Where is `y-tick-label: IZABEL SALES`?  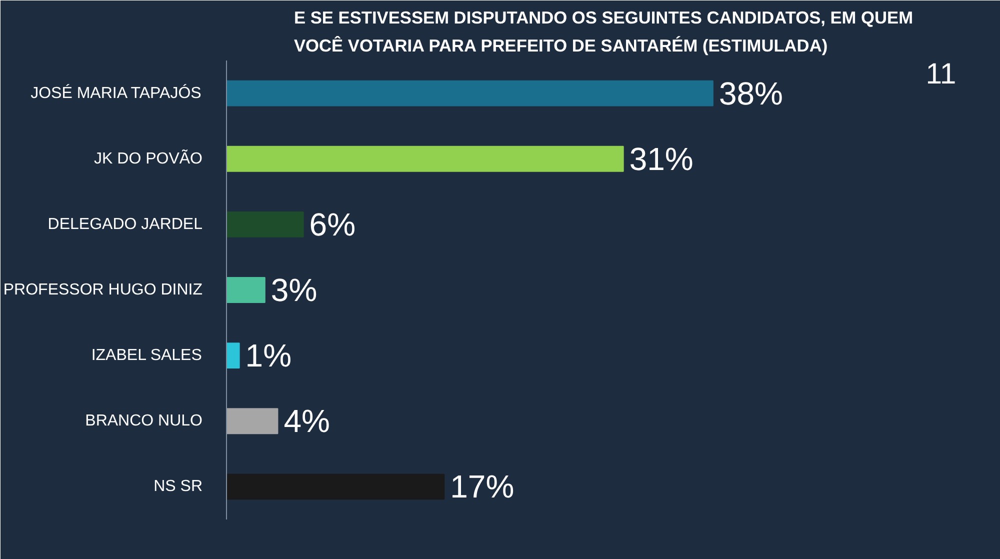
y-tick-label: IZABEL SALES is located at coordinates (146, 355).